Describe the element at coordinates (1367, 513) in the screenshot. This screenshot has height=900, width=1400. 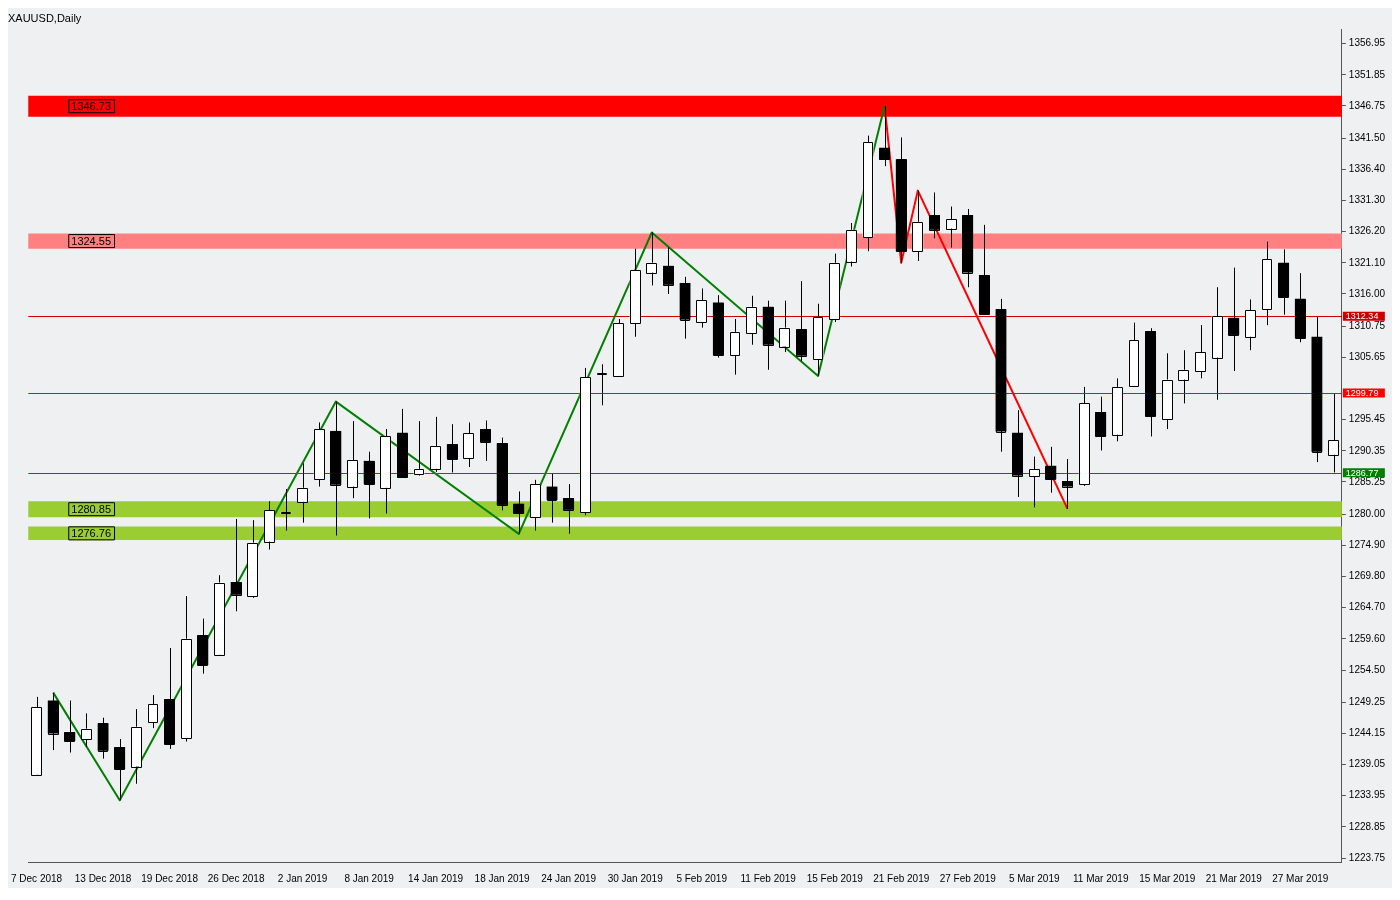
I see `y-tick-label: 1280.00` at that location.